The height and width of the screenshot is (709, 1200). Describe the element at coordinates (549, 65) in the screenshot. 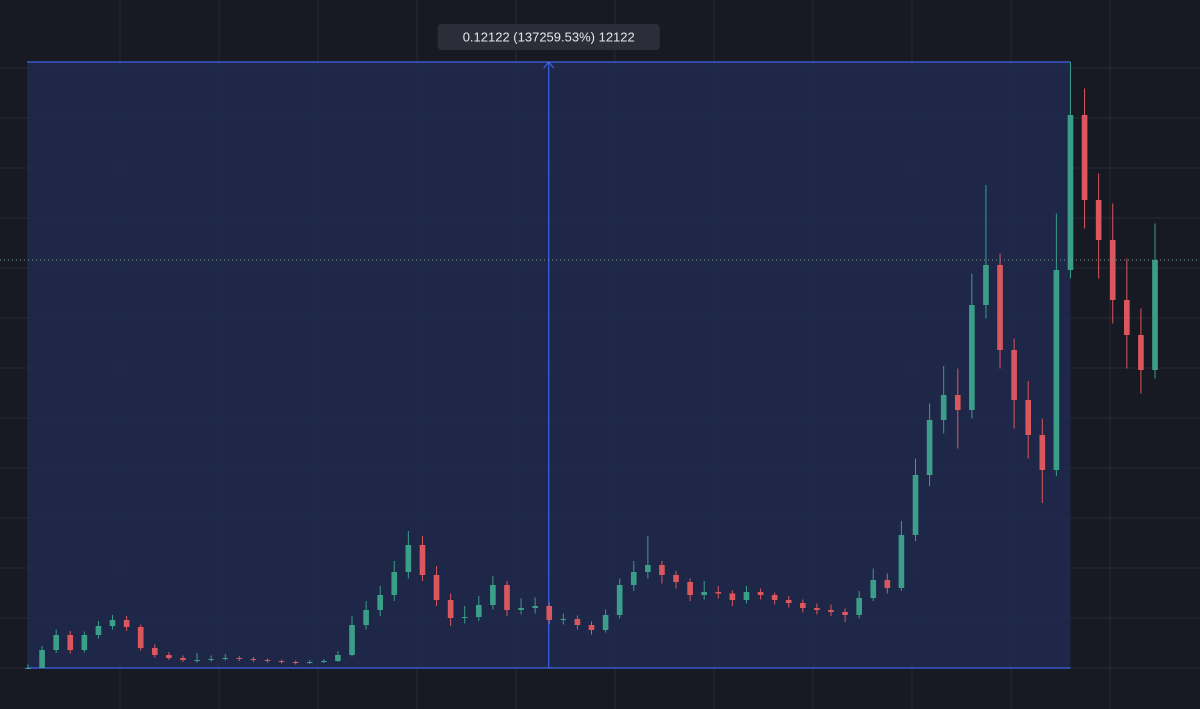

I see `measure-arrow-head` at that location.